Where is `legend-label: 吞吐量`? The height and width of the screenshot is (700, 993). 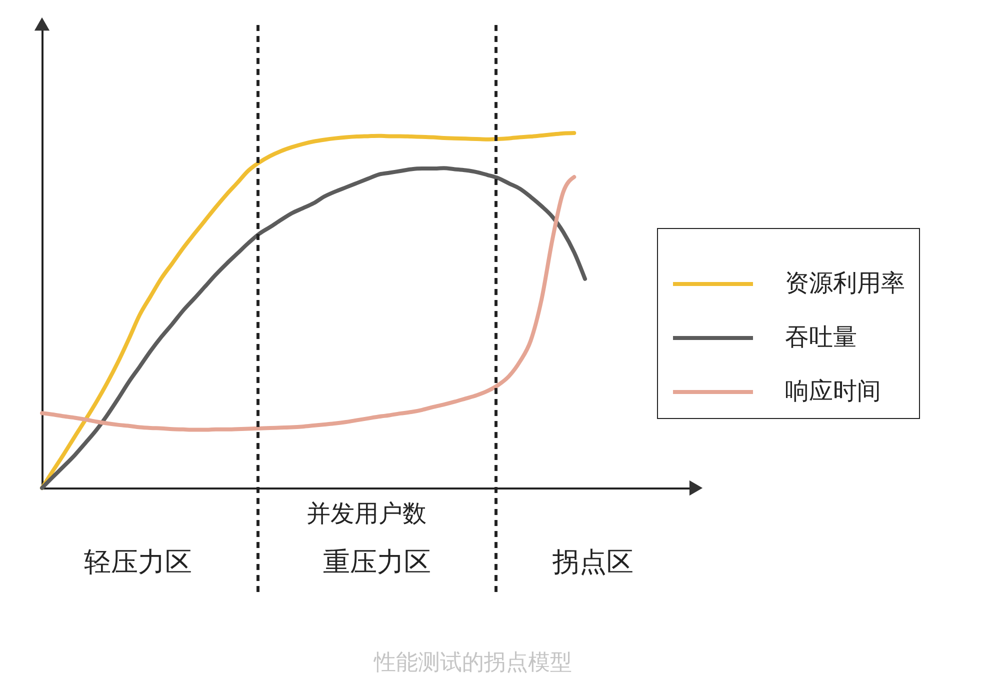 legend-label: 吞吐量 is located at coordinates (821, 337).